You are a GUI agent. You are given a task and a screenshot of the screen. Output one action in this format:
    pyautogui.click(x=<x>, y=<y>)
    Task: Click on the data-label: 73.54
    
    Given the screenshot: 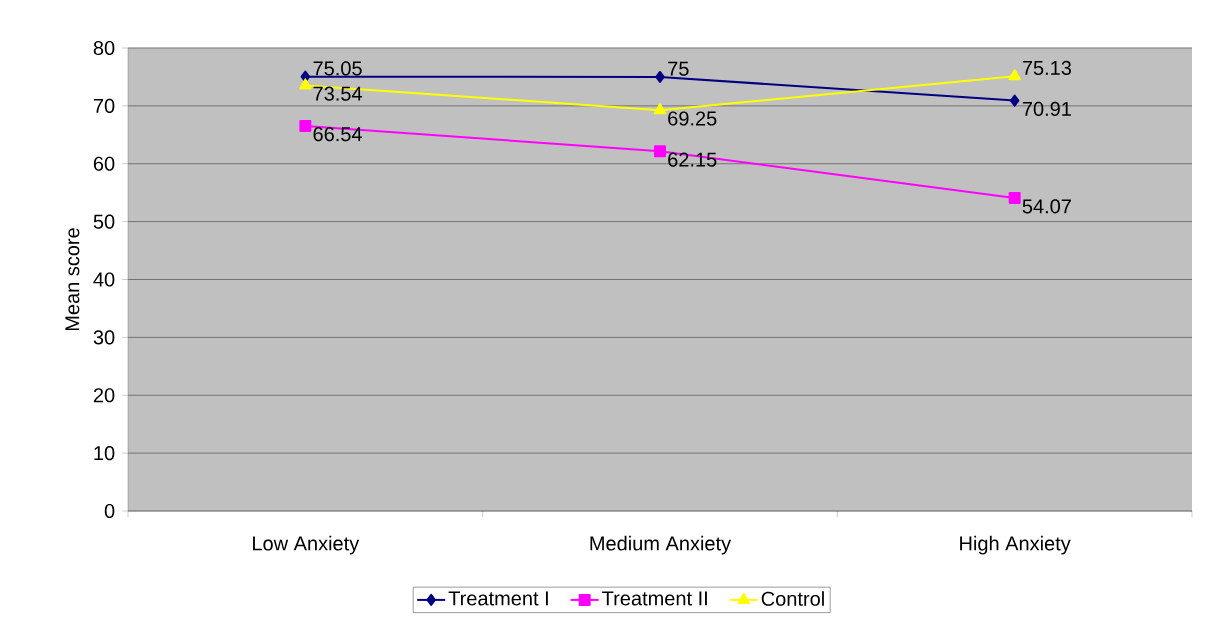 What is the action you would take?
    pyautogui.click(x=337, y=93)
    